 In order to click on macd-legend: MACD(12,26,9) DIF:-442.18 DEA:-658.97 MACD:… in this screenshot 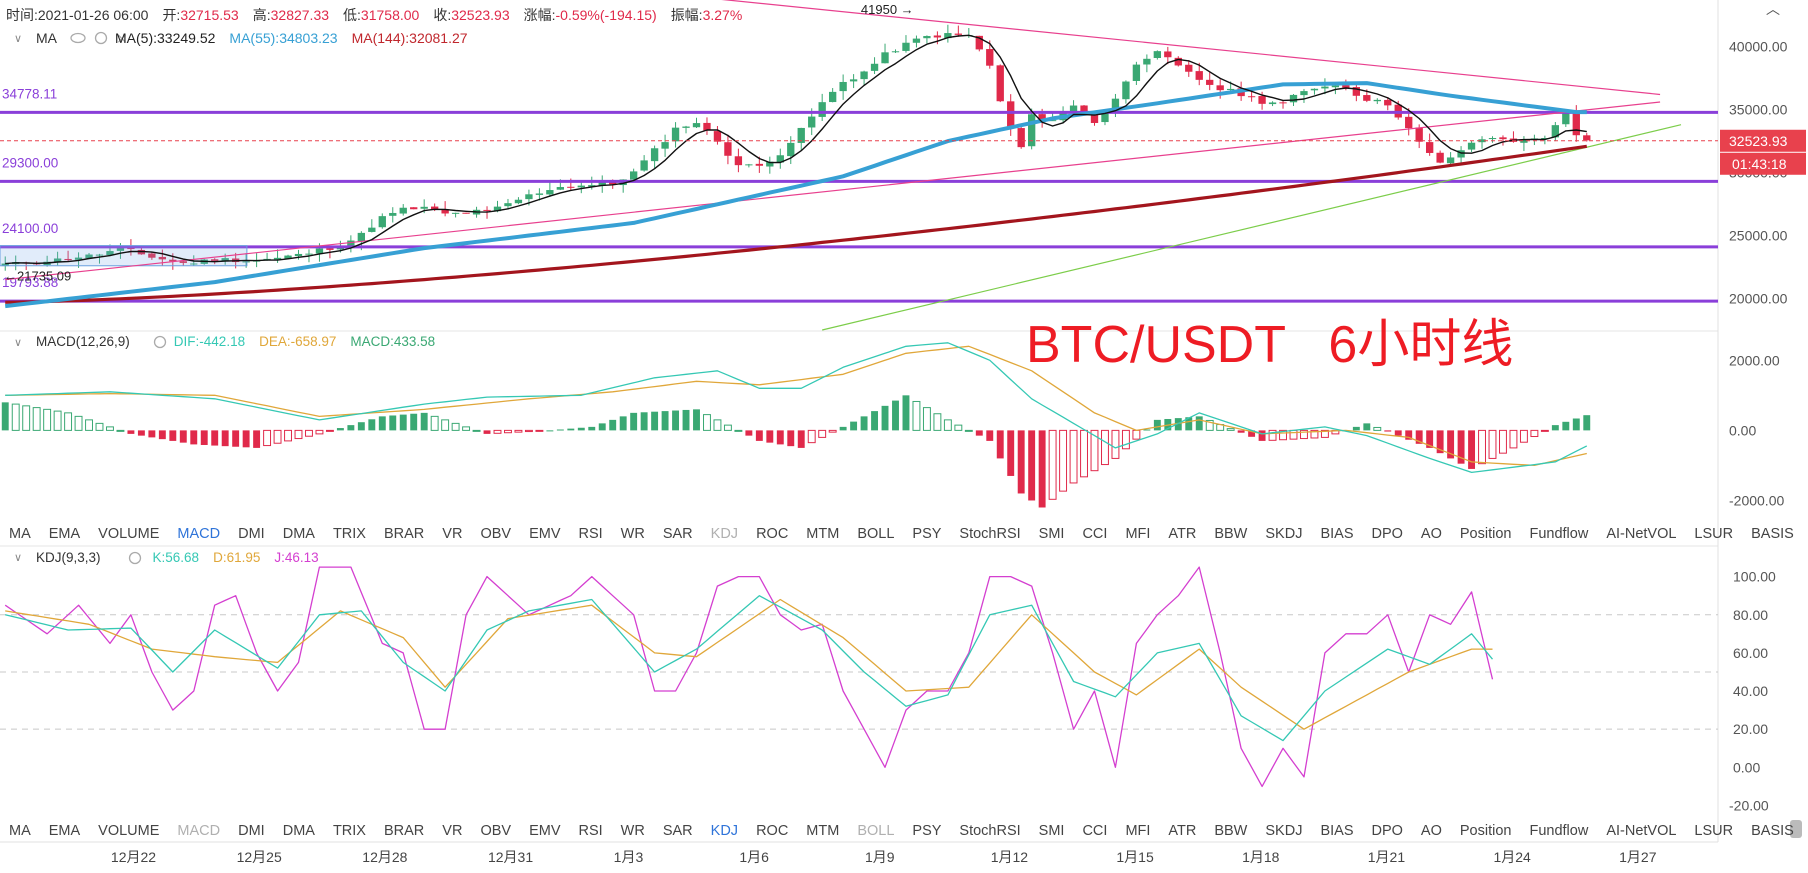, I will do `click(235, 341)`.